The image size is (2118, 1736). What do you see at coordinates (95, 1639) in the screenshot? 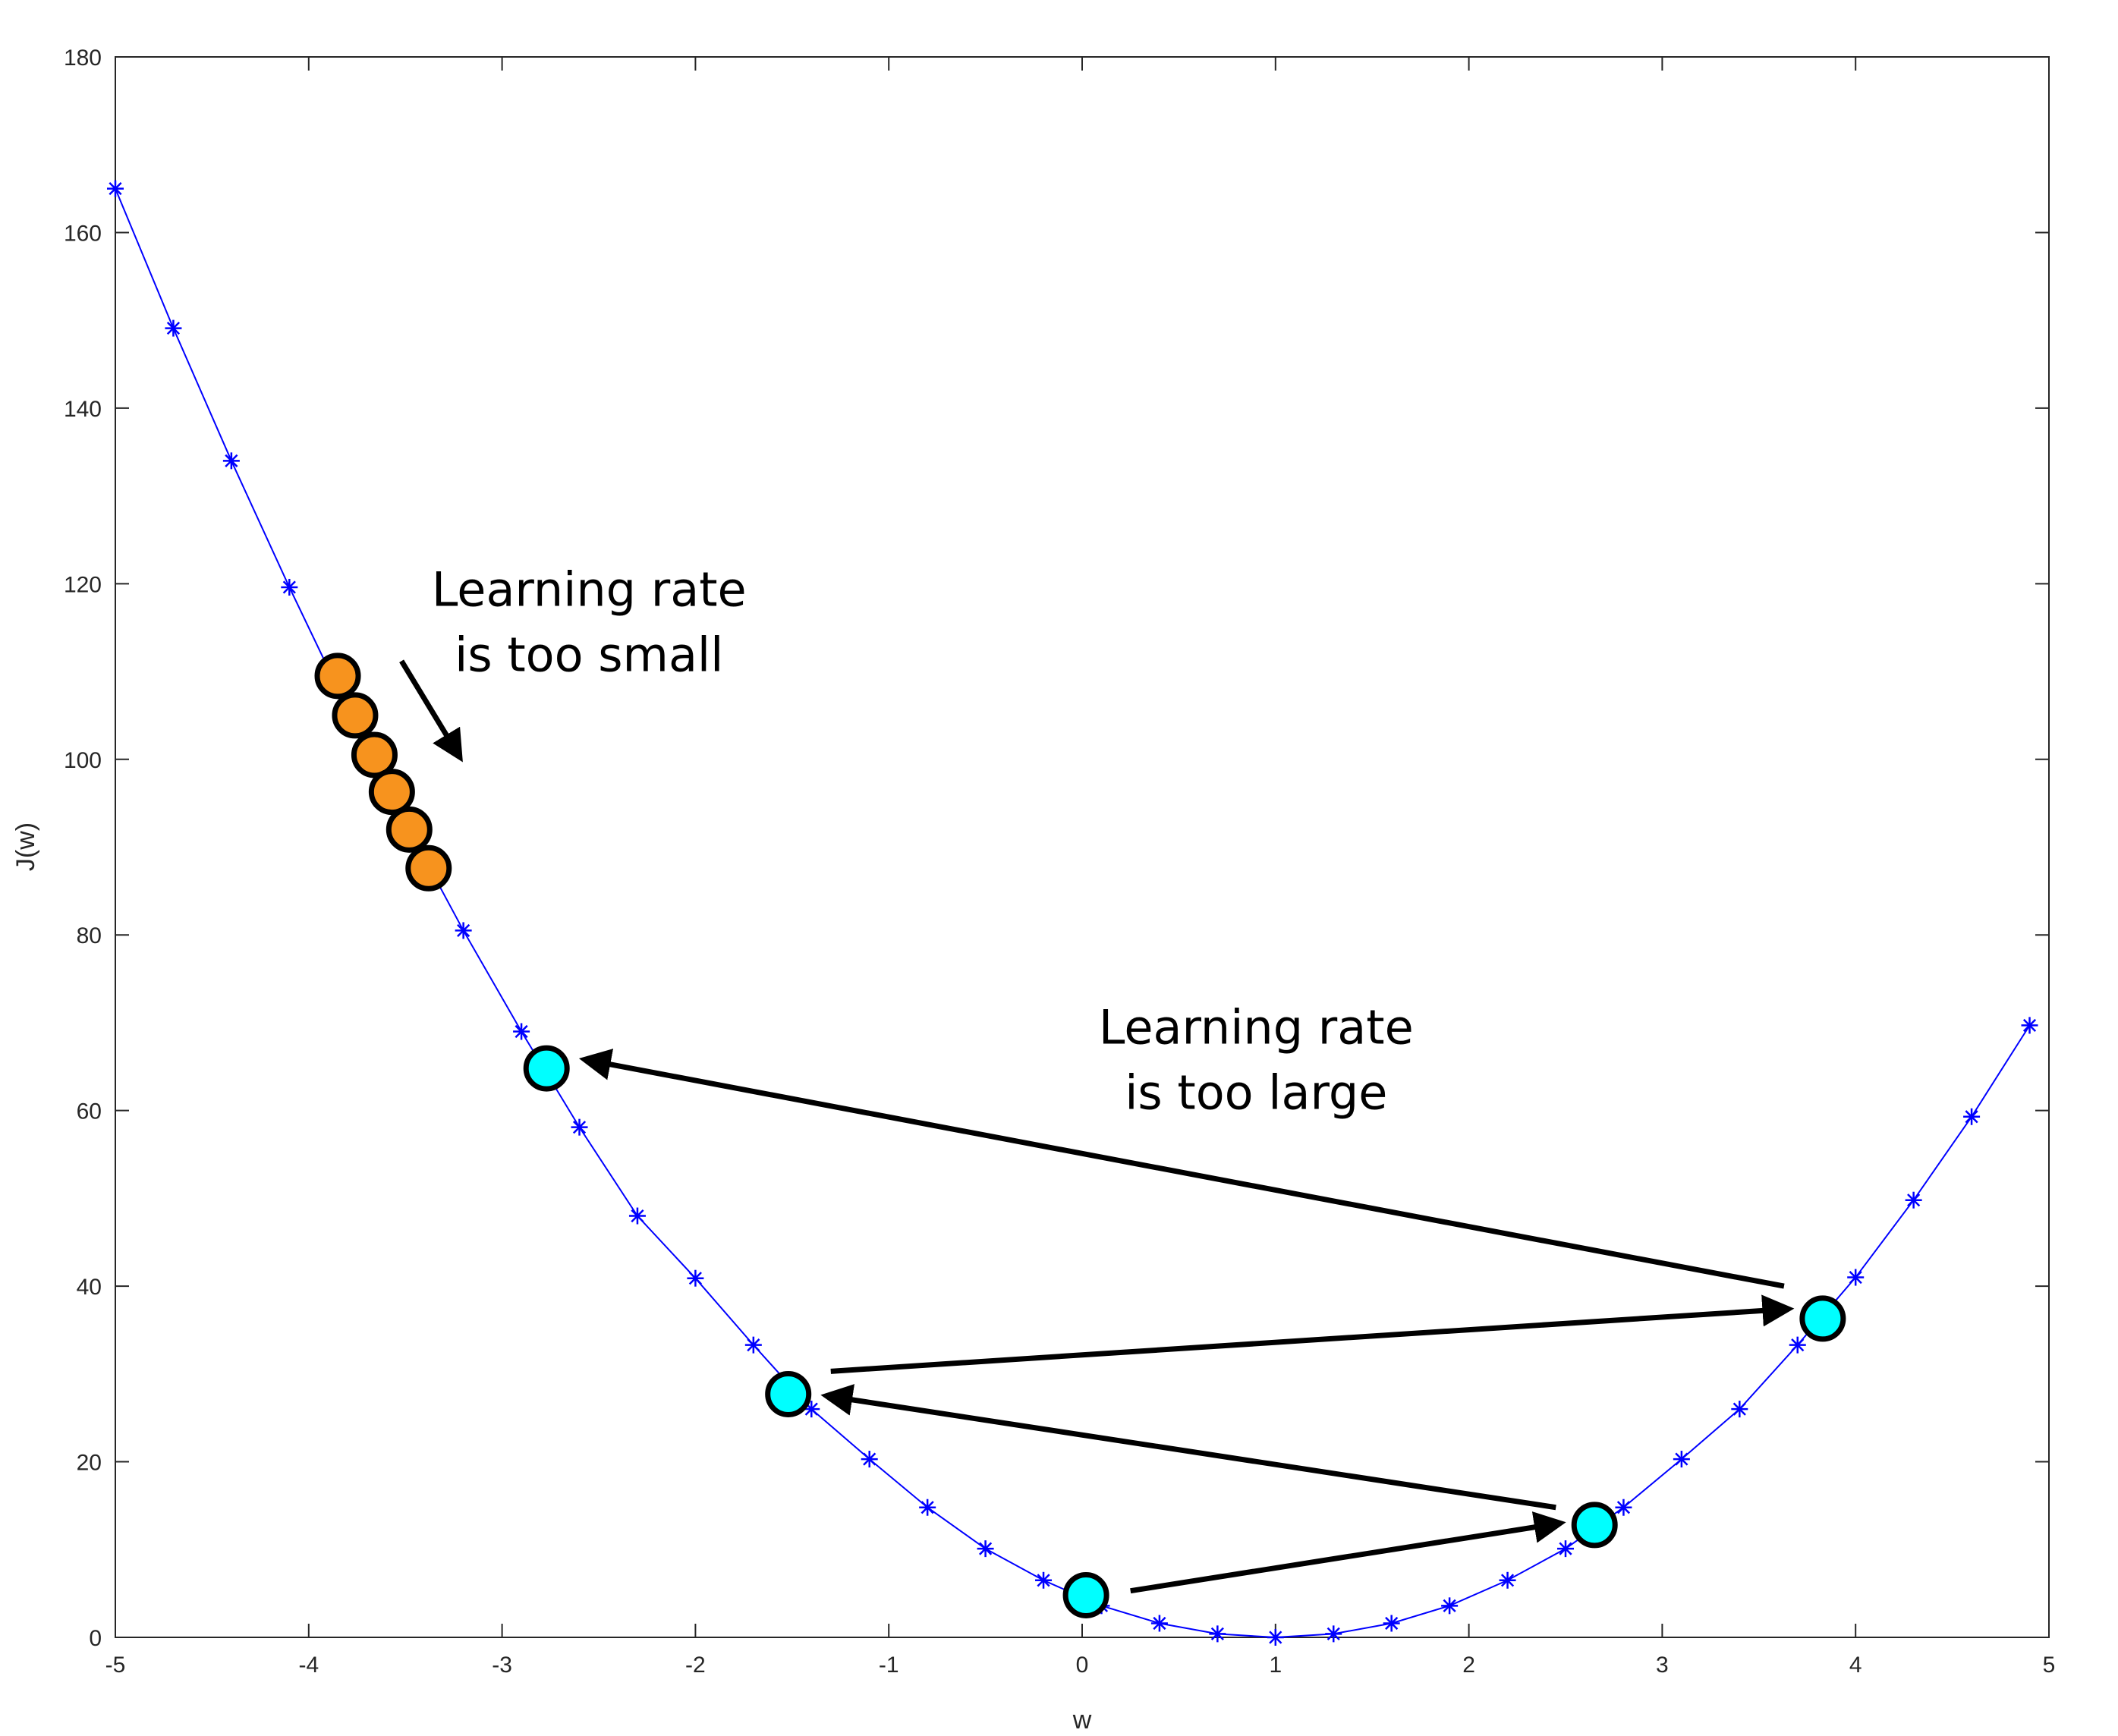
I see `y-tick-label: 0` at bounding box center [95, 1639].